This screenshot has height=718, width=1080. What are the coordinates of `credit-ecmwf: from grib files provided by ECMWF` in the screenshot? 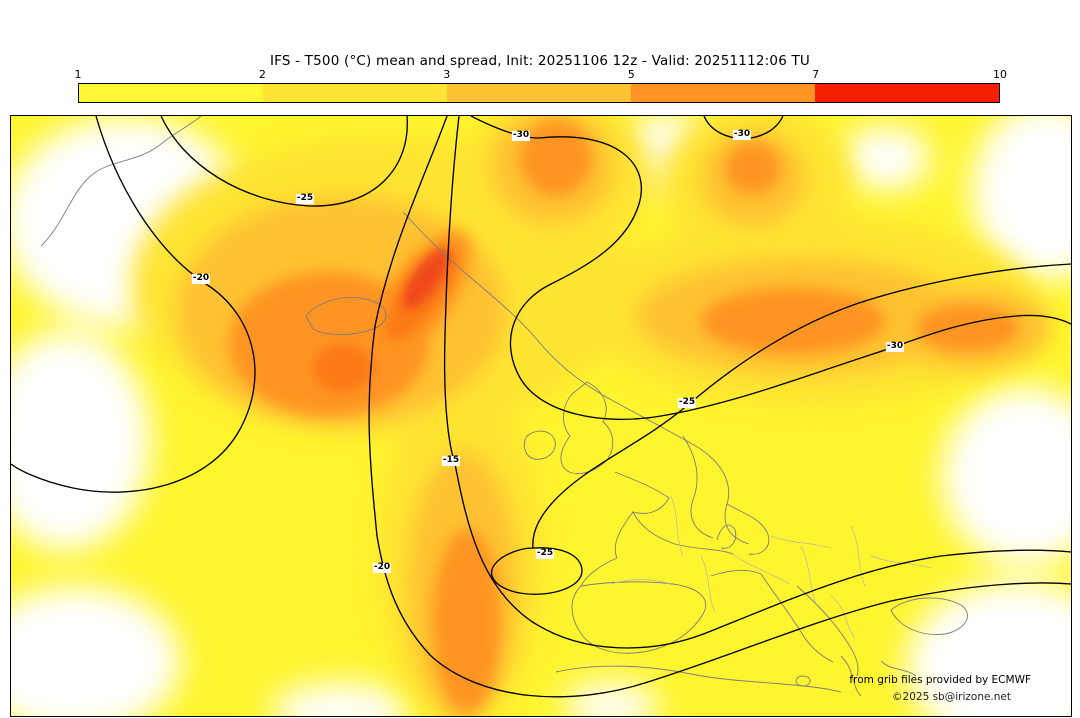 It's located at (940, 680).